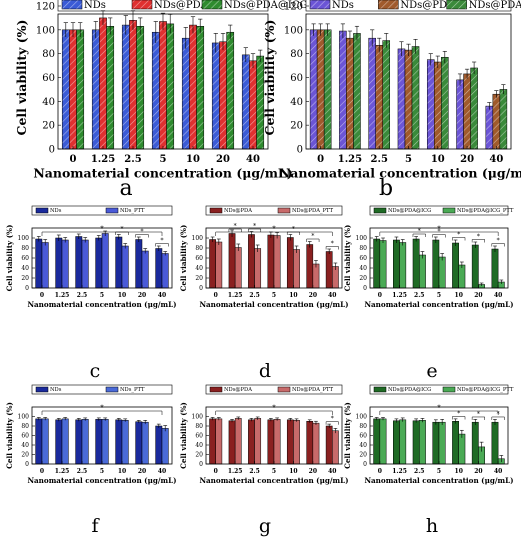 This screenshot has width=521, height=550. Describe the element at coordinates (438, 105) in the screenshot. I see `bar-NDs@PD-10` at that location.